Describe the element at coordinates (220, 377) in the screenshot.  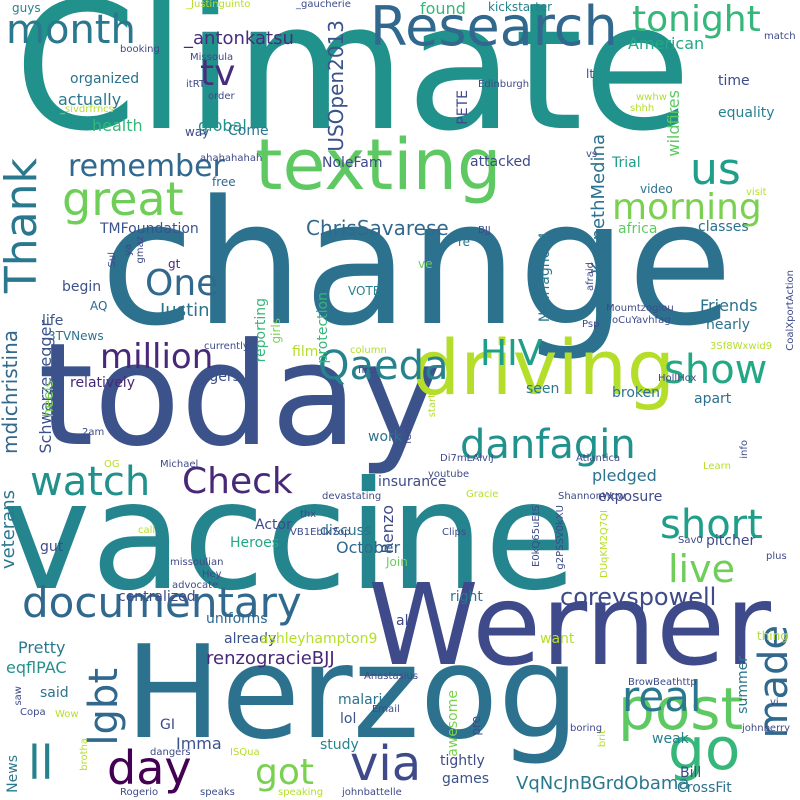
I see `word-tigers: tigers` at that location.